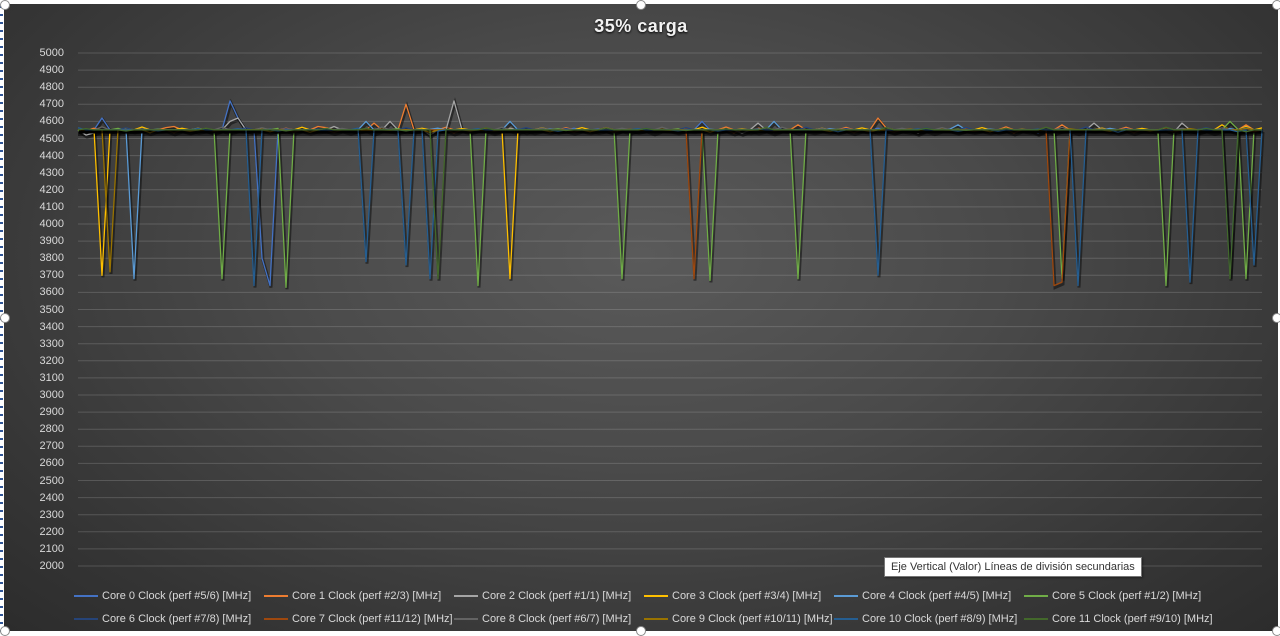  Describe the element at coordinates (937, 595) in the screenshot. I see `legend-label: Core 4 Clock (perf #4/5) [MHz]` at that location.